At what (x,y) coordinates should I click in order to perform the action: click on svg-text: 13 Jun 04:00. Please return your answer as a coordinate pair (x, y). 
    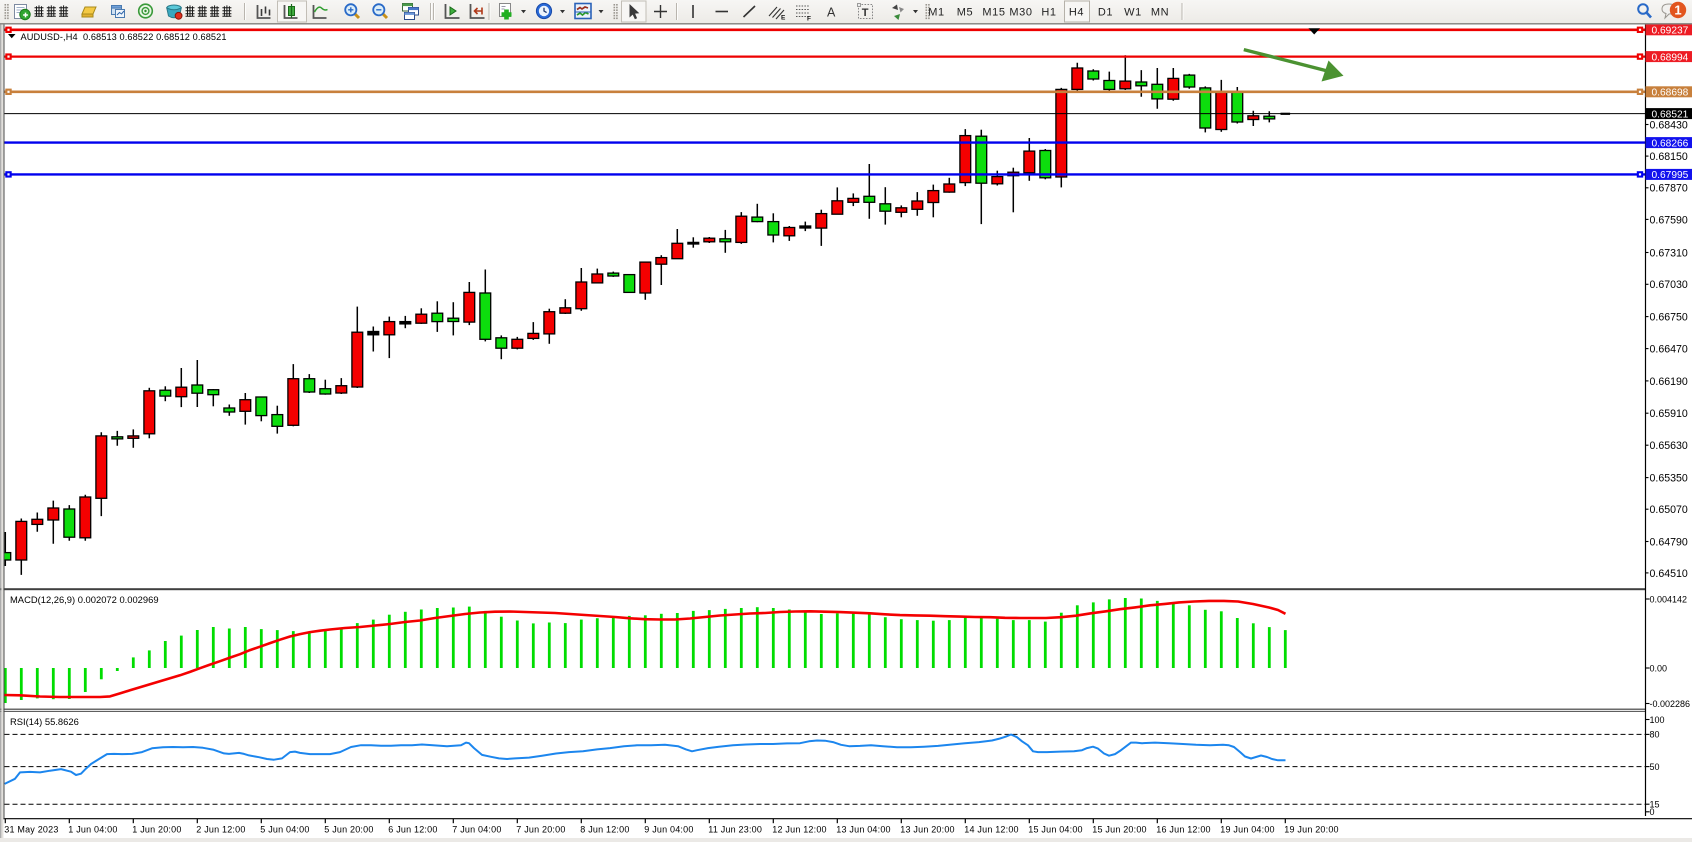
    Looking at the image, I should click on (863, 830).